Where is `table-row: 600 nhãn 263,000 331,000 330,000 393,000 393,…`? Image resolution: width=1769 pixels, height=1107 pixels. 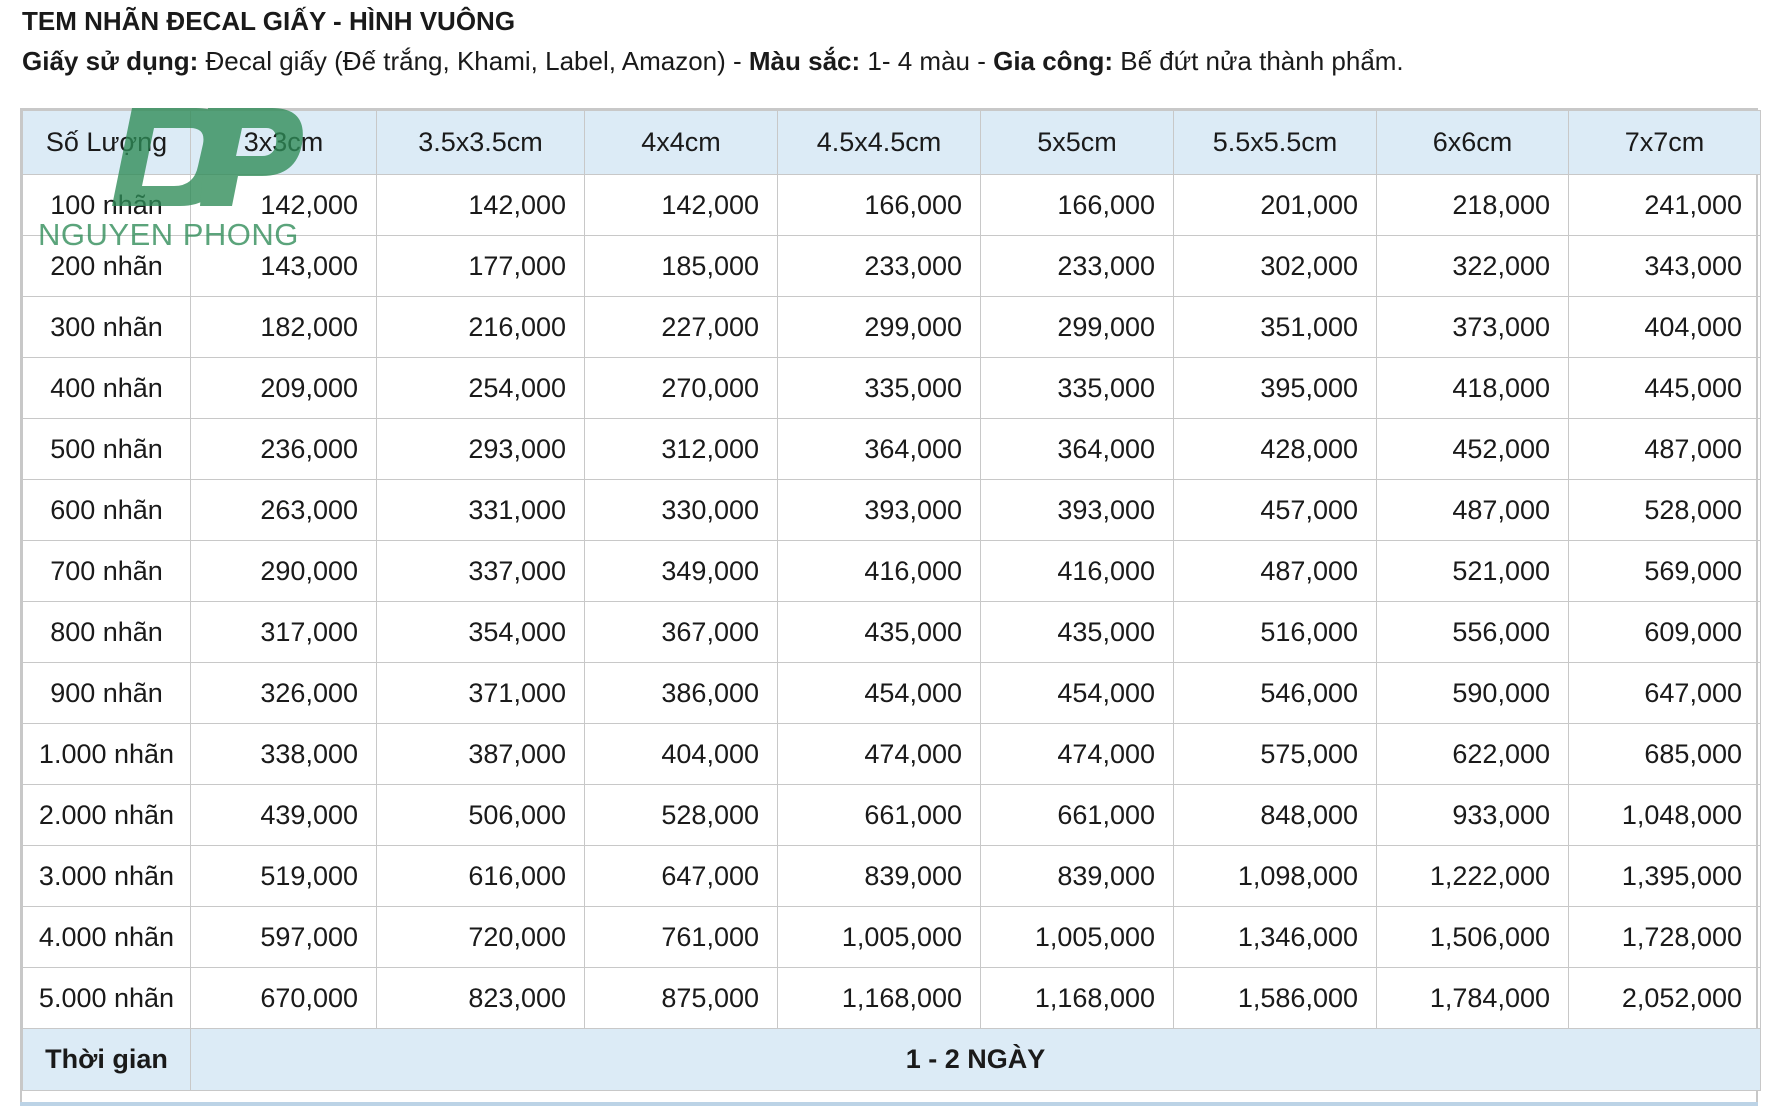
table-row: 600 nhãn 263,000 331,000 330,000 393,000 393,… is located at coordinates (891, 510).